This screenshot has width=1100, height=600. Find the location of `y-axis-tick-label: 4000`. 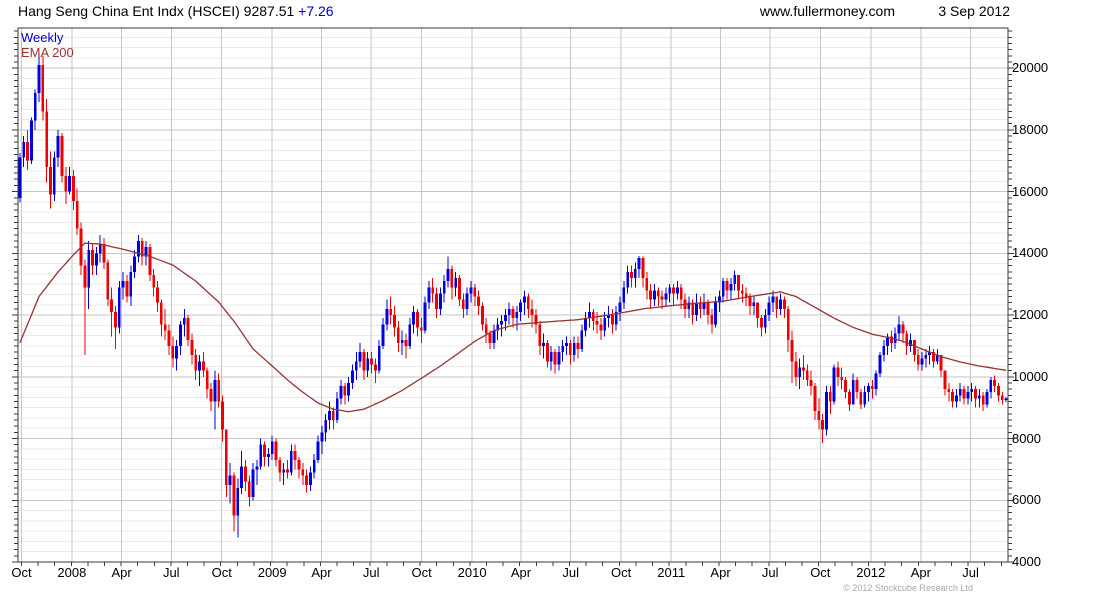

y-axis-tick-label: 4000 is located at coordinates (1026, 561).